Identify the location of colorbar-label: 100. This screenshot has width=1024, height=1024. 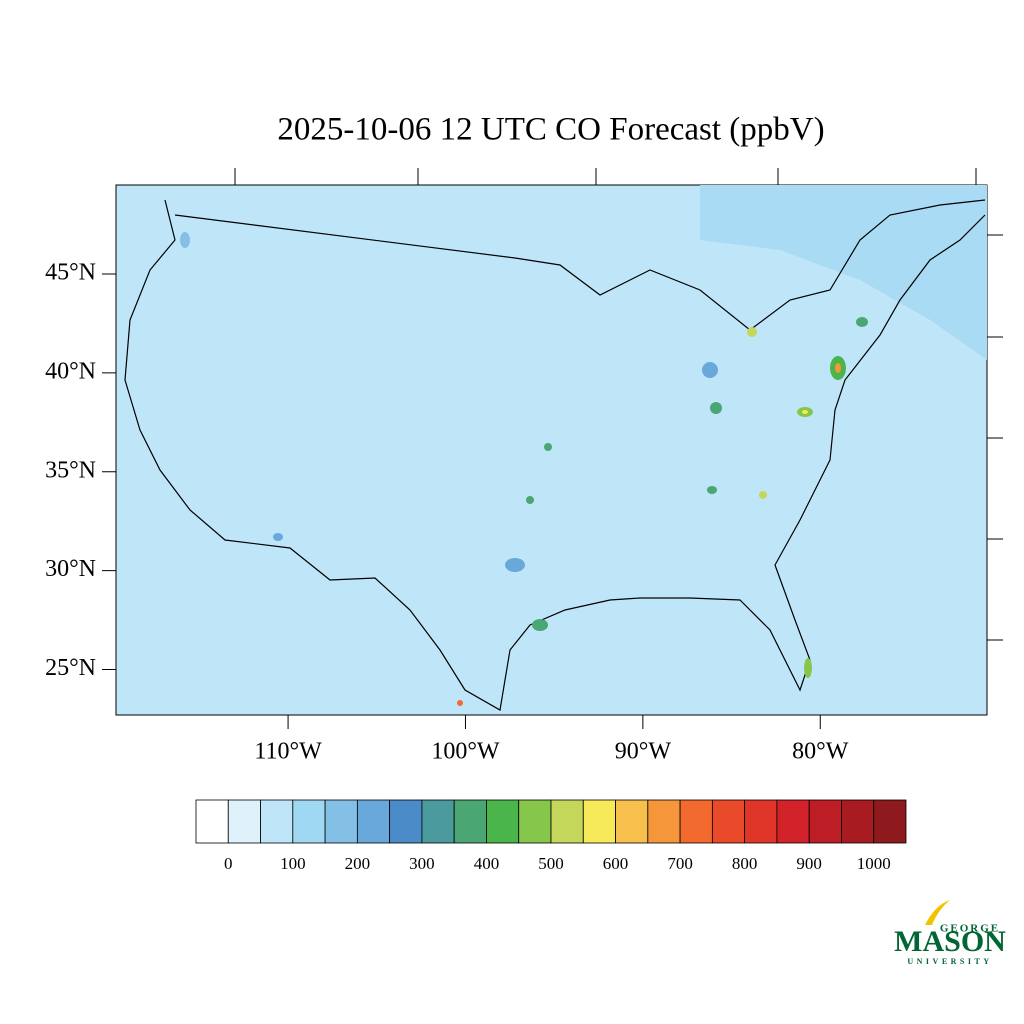
(293, 863).